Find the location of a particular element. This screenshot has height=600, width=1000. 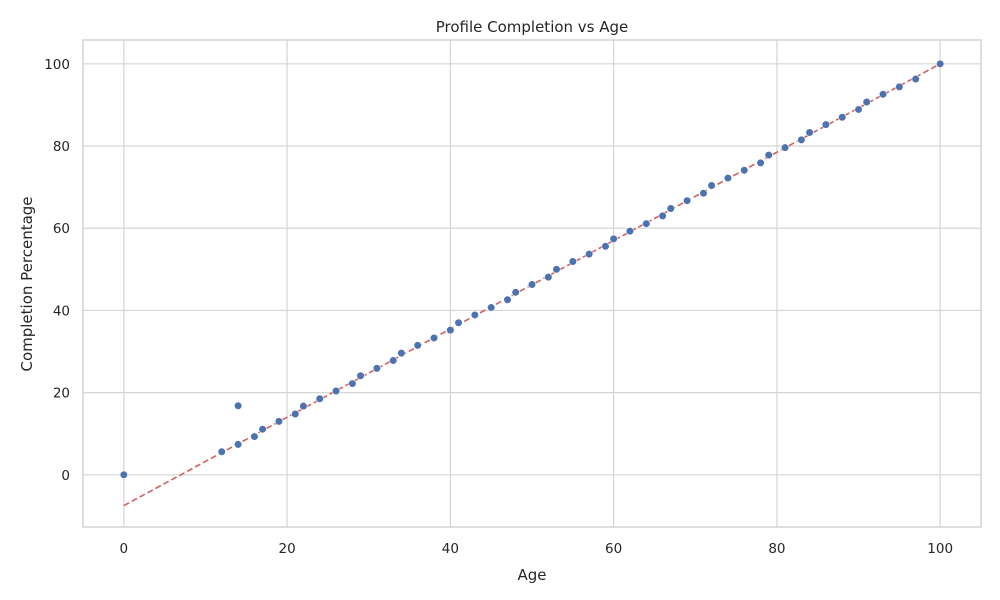

x-tick-label: 80 is located at coordinates (776, 549).